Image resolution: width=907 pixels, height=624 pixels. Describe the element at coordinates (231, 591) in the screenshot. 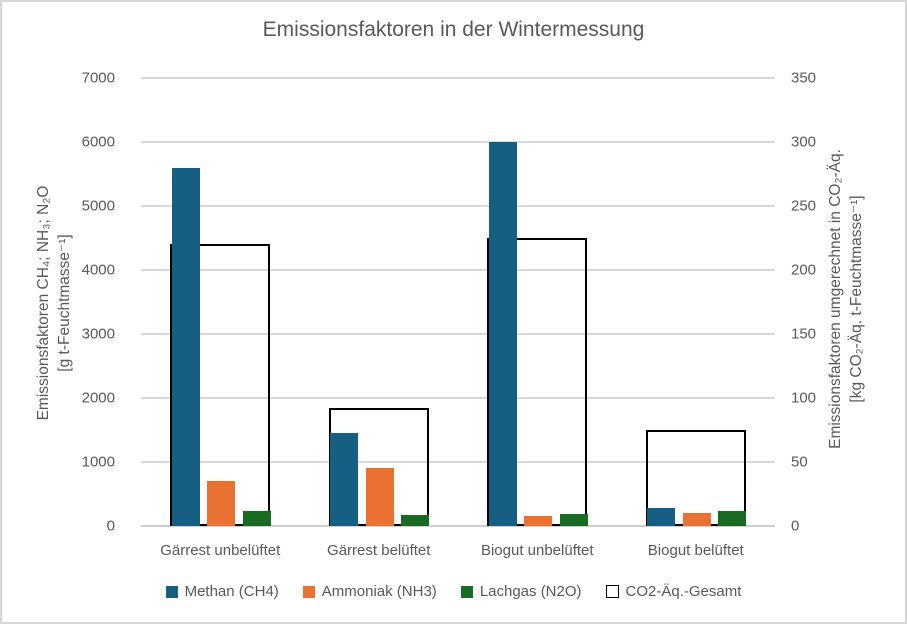

I see `legend-label: Methan (CH4)` at that location.